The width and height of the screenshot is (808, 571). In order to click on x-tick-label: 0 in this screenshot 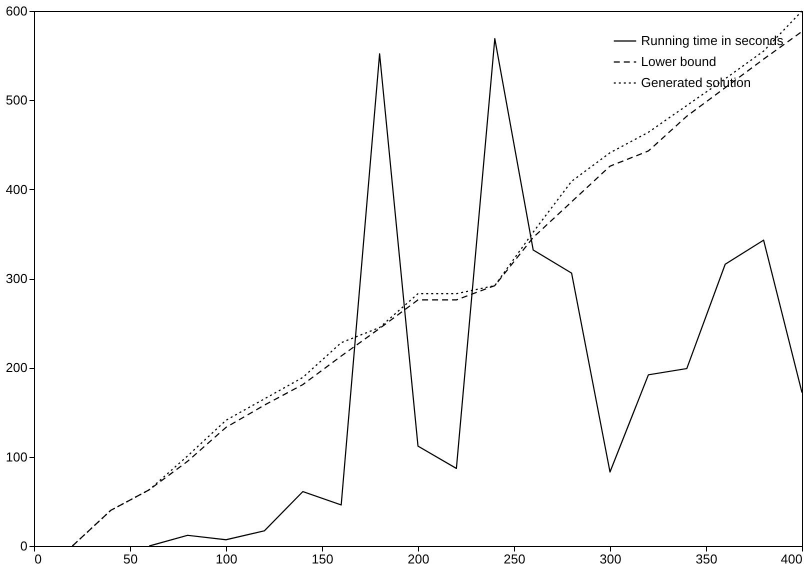, I will do `click(38, 559)`.